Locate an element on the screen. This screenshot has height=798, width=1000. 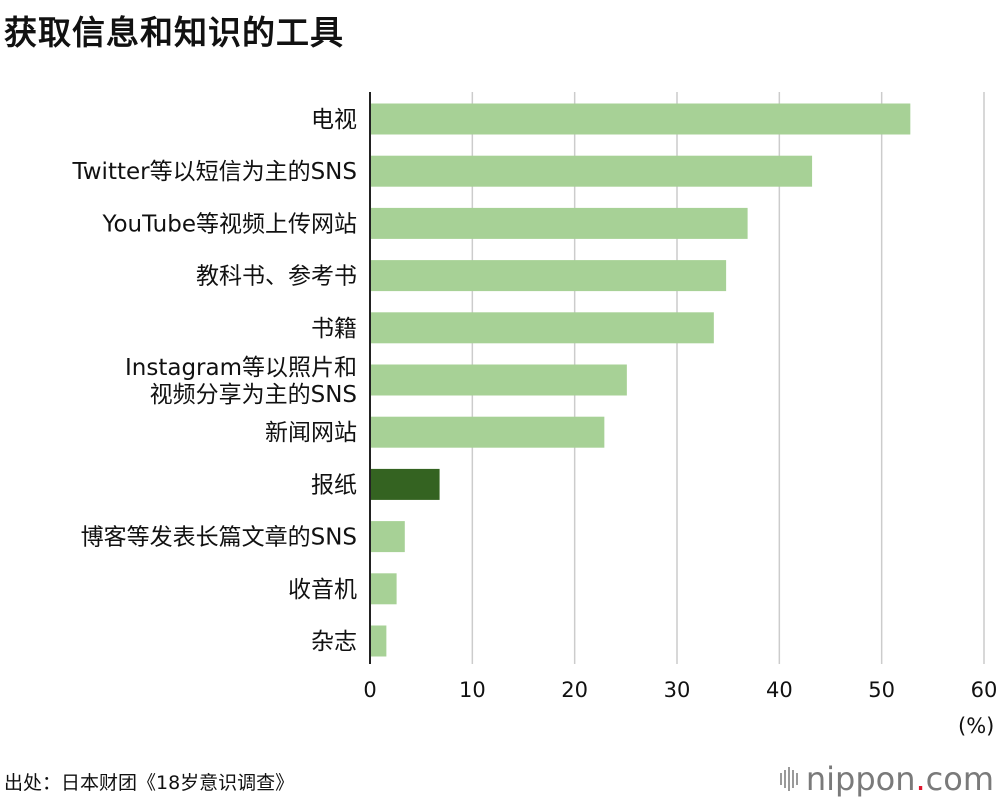
x-tick-label: 20 is located at coordinates (574, 690).